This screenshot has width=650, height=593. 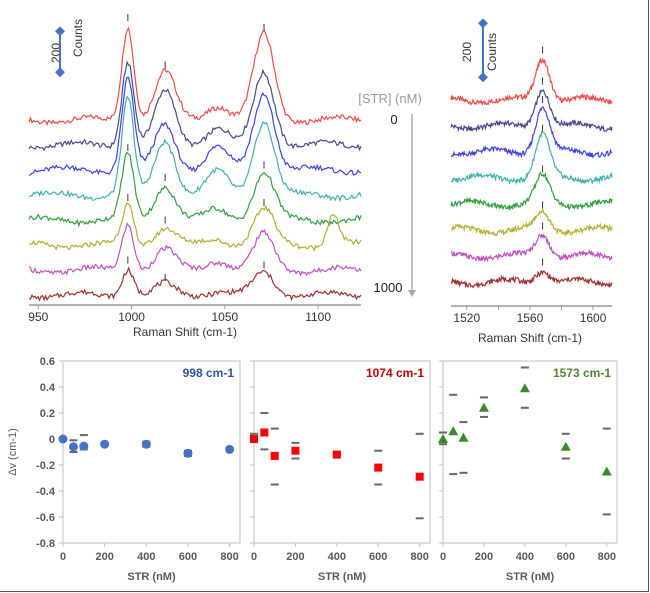 I want to click on scale-bar-unit-a: Counts, so click(x=78, y=38).